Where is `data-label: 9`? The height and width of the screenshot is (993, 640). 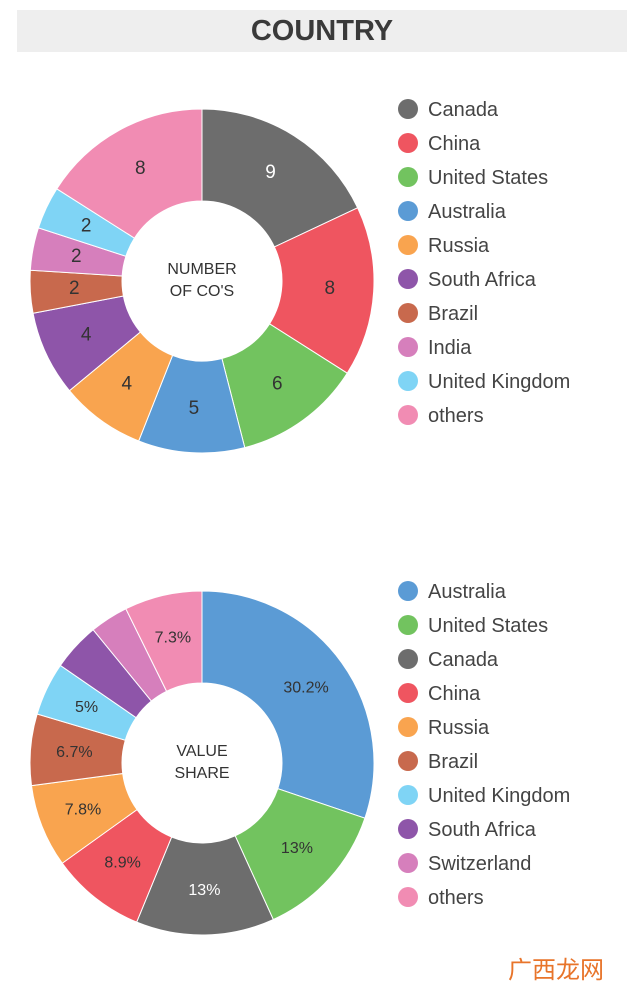
data-label: 9 is located at coordinates (270, 172).